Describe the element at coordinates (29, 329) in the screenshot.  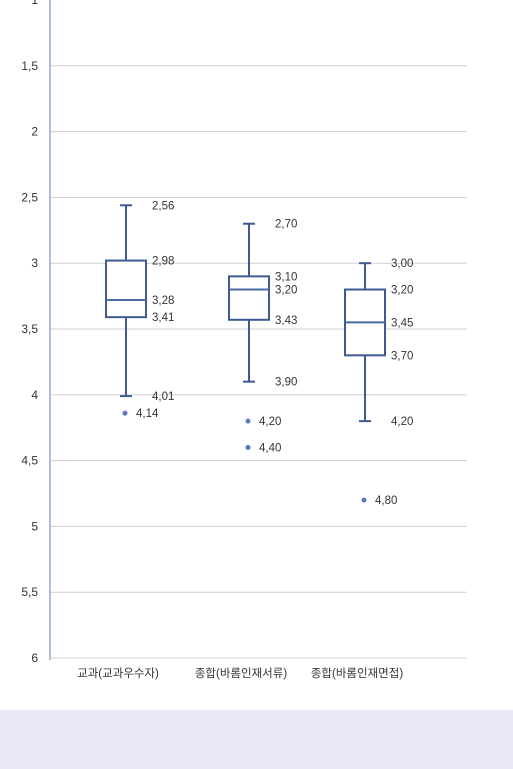
I see `y-tick-label: 3,5` at that location.